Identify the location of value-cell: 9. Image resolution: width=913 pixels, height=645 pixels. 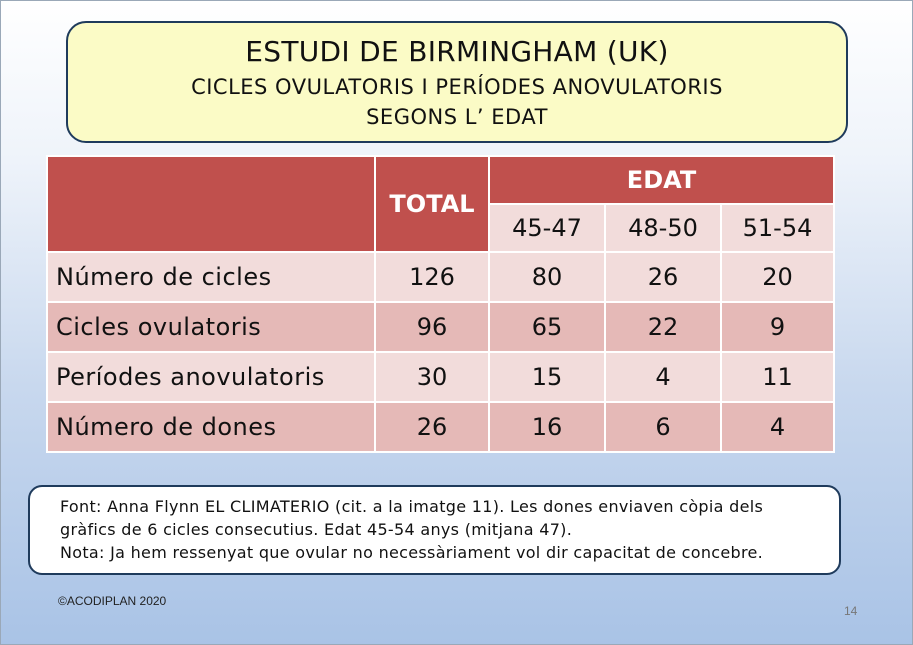
(777, 327).